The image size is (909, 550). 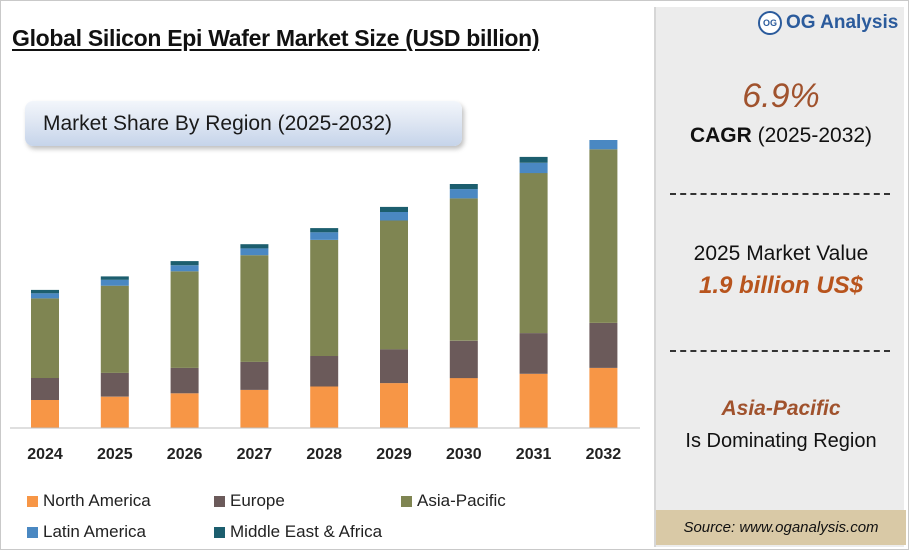 I want to click on og-analysis-logo: OG OG Analysis, so click(x=828, y=23).